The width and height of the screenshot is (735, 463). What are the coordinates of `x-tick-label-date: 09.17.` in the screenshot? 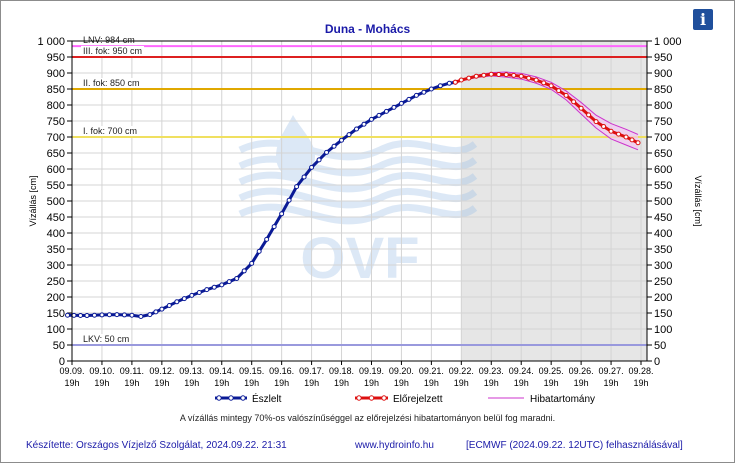 It's located at (311, 371).